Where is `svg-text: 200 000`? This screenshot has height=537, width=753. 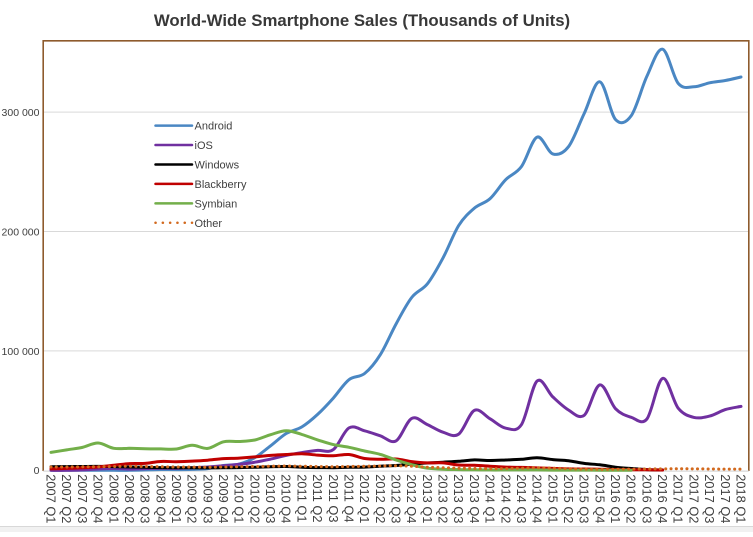
svg-text: 200 000 is located at coordinates (21, 232).